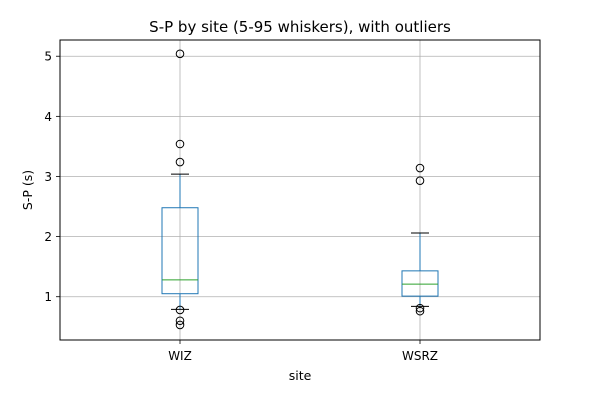  What do you see at coordinates (48, 117) in the screenshot?
I see `y-tick-label: 4` at bounding box center [48, 117].